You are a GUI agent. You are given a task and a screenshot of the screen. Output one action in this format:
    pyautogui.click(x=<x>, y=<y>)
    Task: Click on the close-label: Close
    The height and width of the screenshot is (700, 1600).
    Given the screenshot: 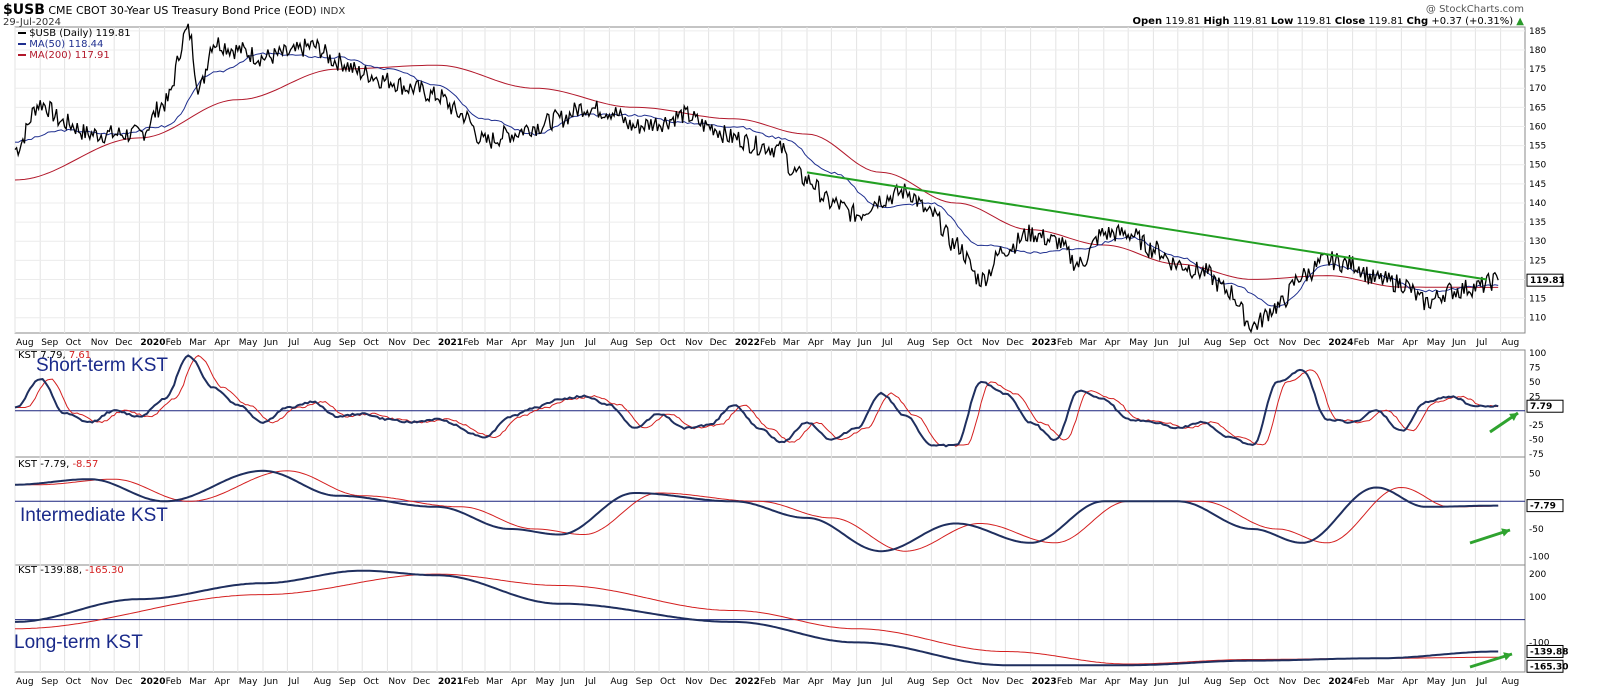 What is the action you would take?
    pyautogui.click(x=1350, y=21)
    